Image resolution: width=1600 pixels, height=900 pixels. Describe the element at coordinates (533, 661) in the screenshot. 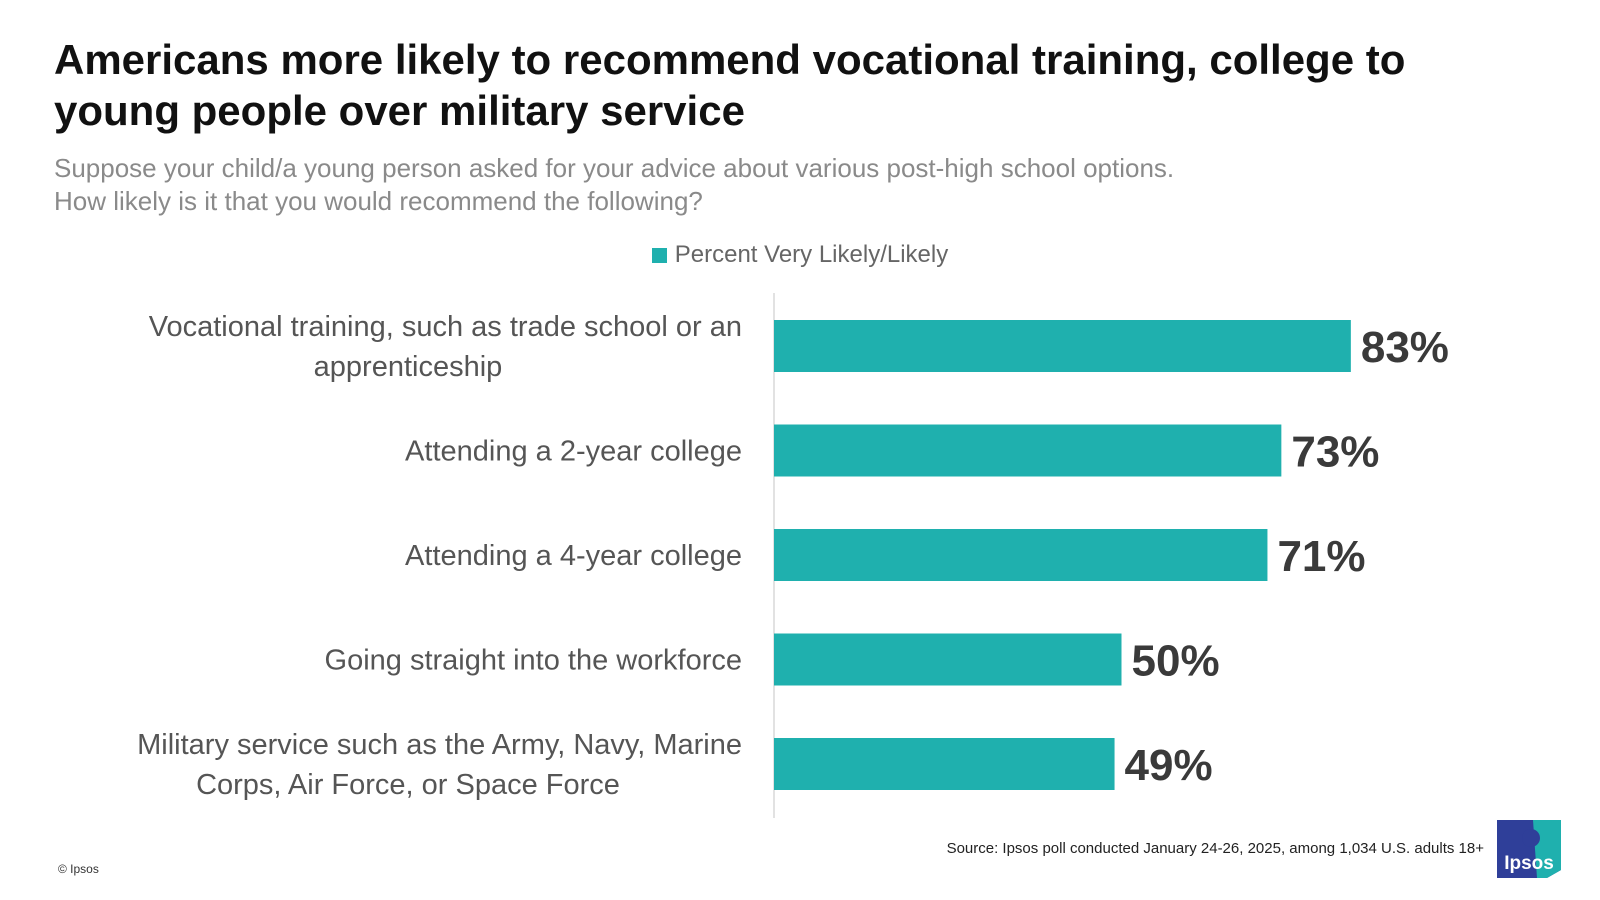

I see `category-label: Going straight into the workforce` at that location.